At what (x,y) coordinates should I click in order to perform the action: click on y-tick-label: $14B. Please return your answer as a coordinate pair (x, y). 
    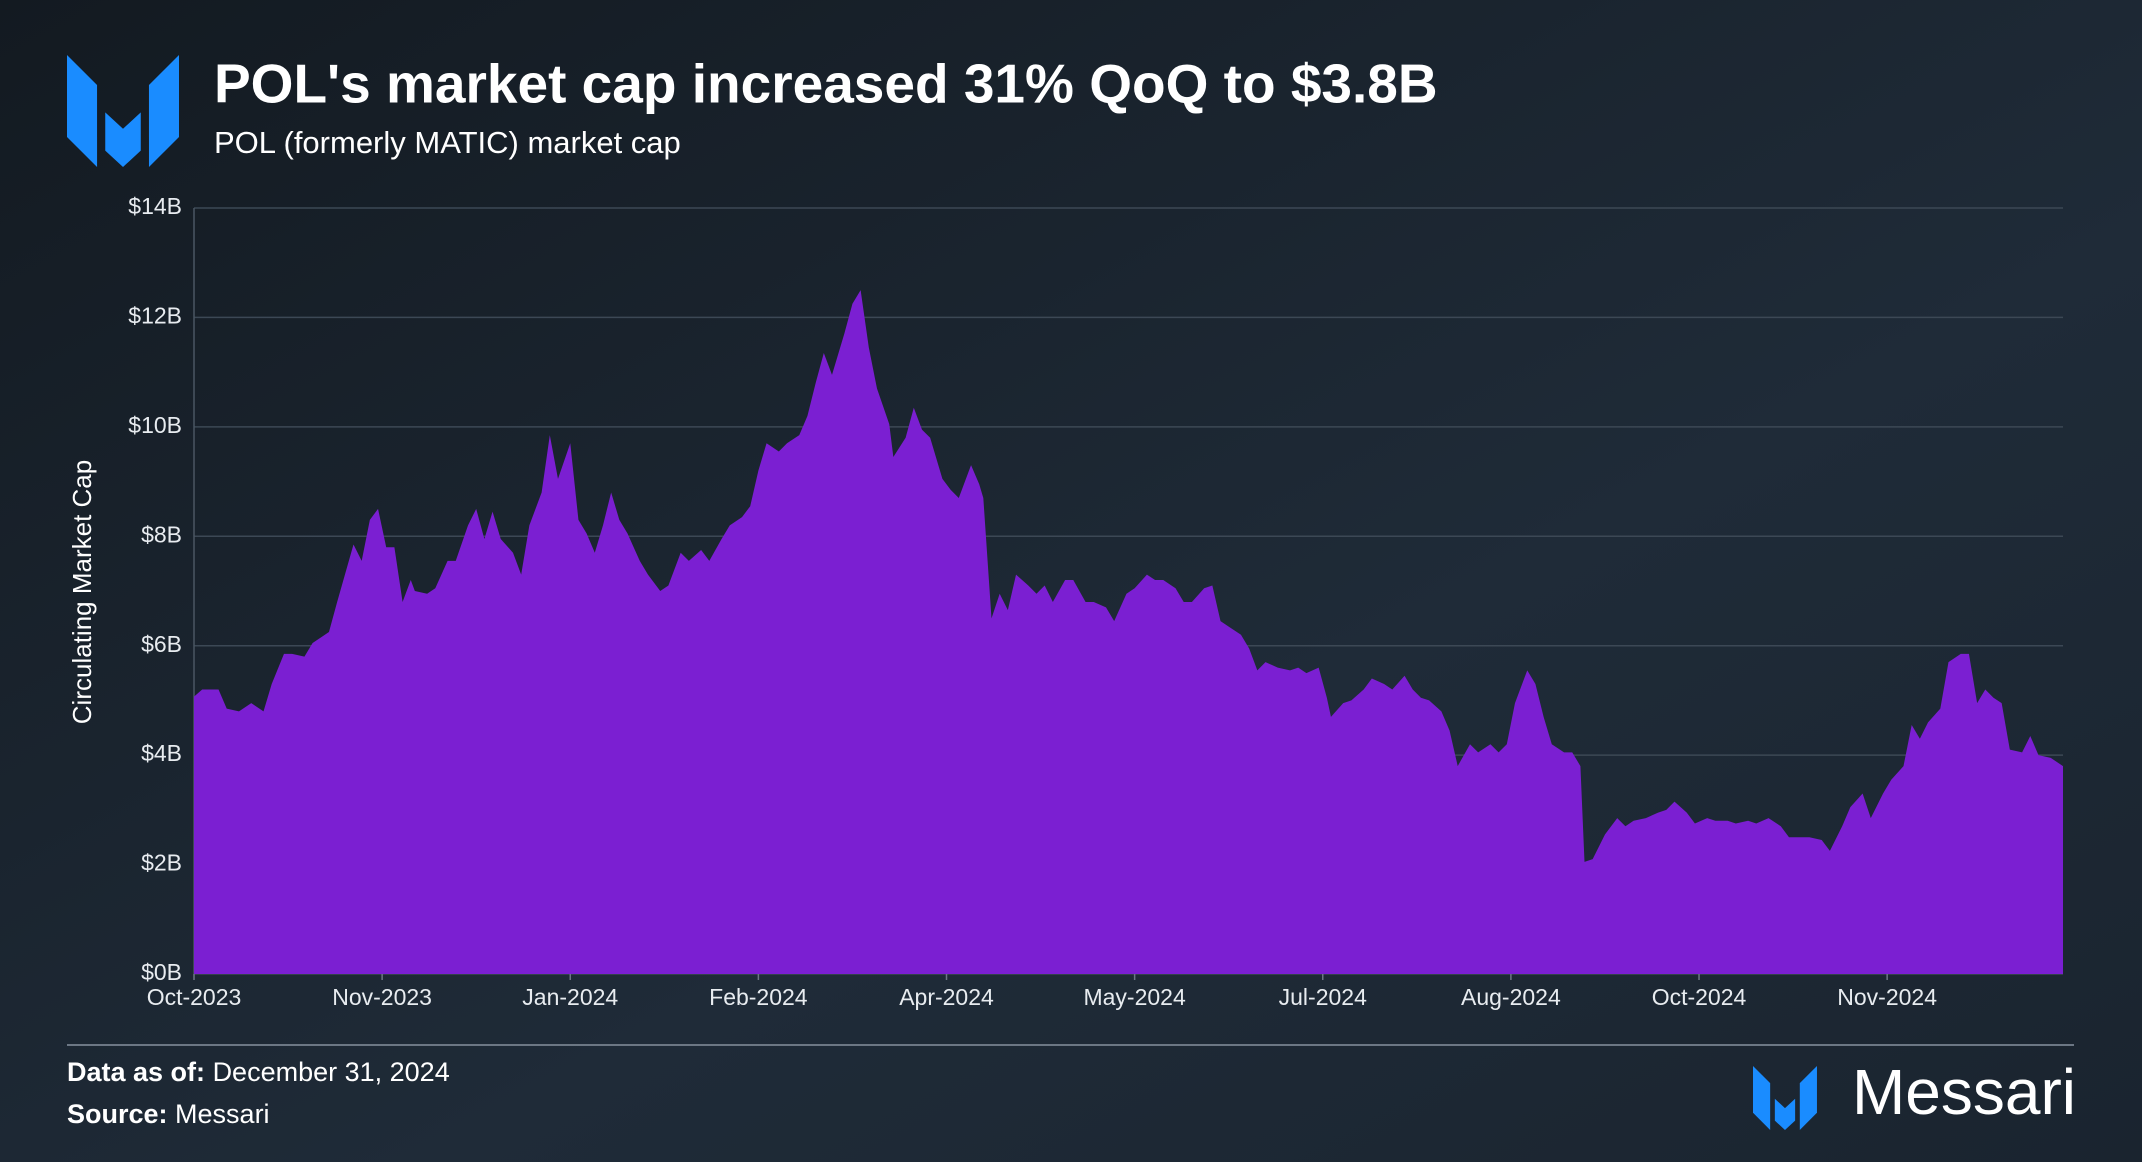
    Looking at the image, I should click on (155, 206).